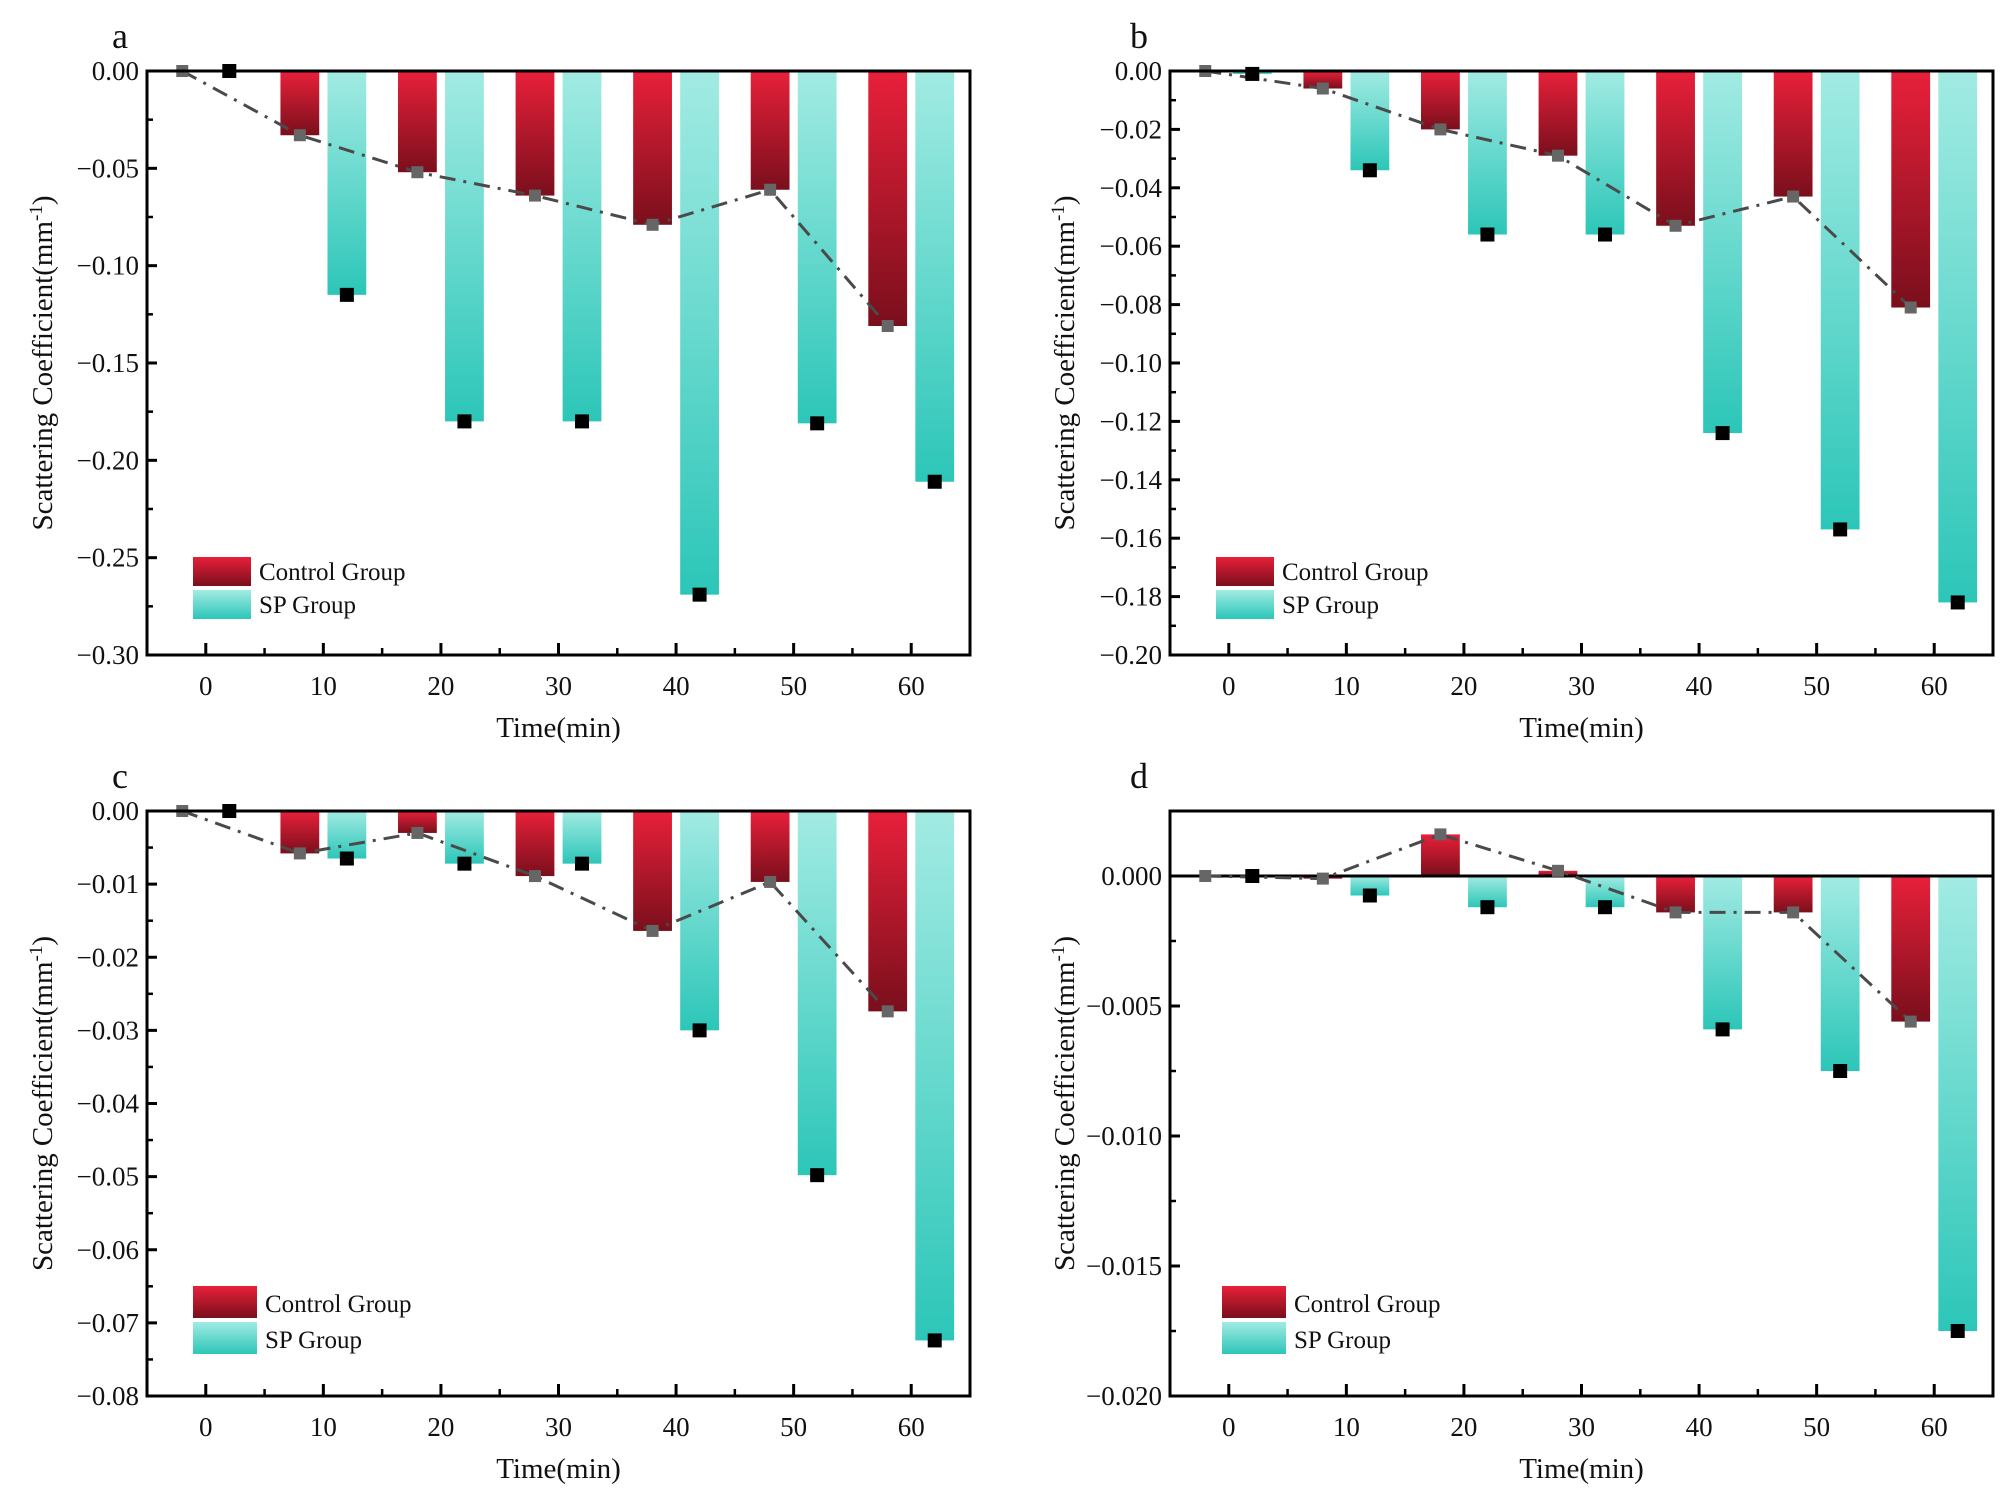 The image size is (2000, 1498). What do you see at coordinates (558, 1427) in the screenshot?
I see `x-tick-label: 30` at bounding box center [558, 1427].